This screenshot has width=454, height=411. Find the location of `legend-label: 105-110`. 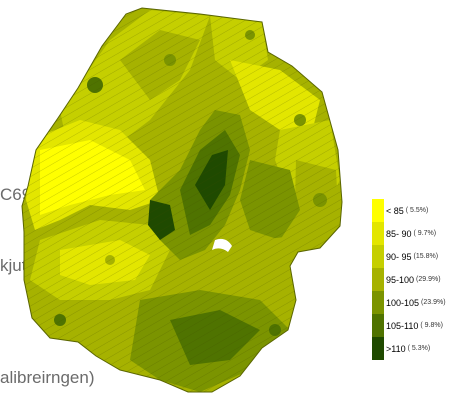

legend-label: 105-110 is located at coordinates (402, 325).